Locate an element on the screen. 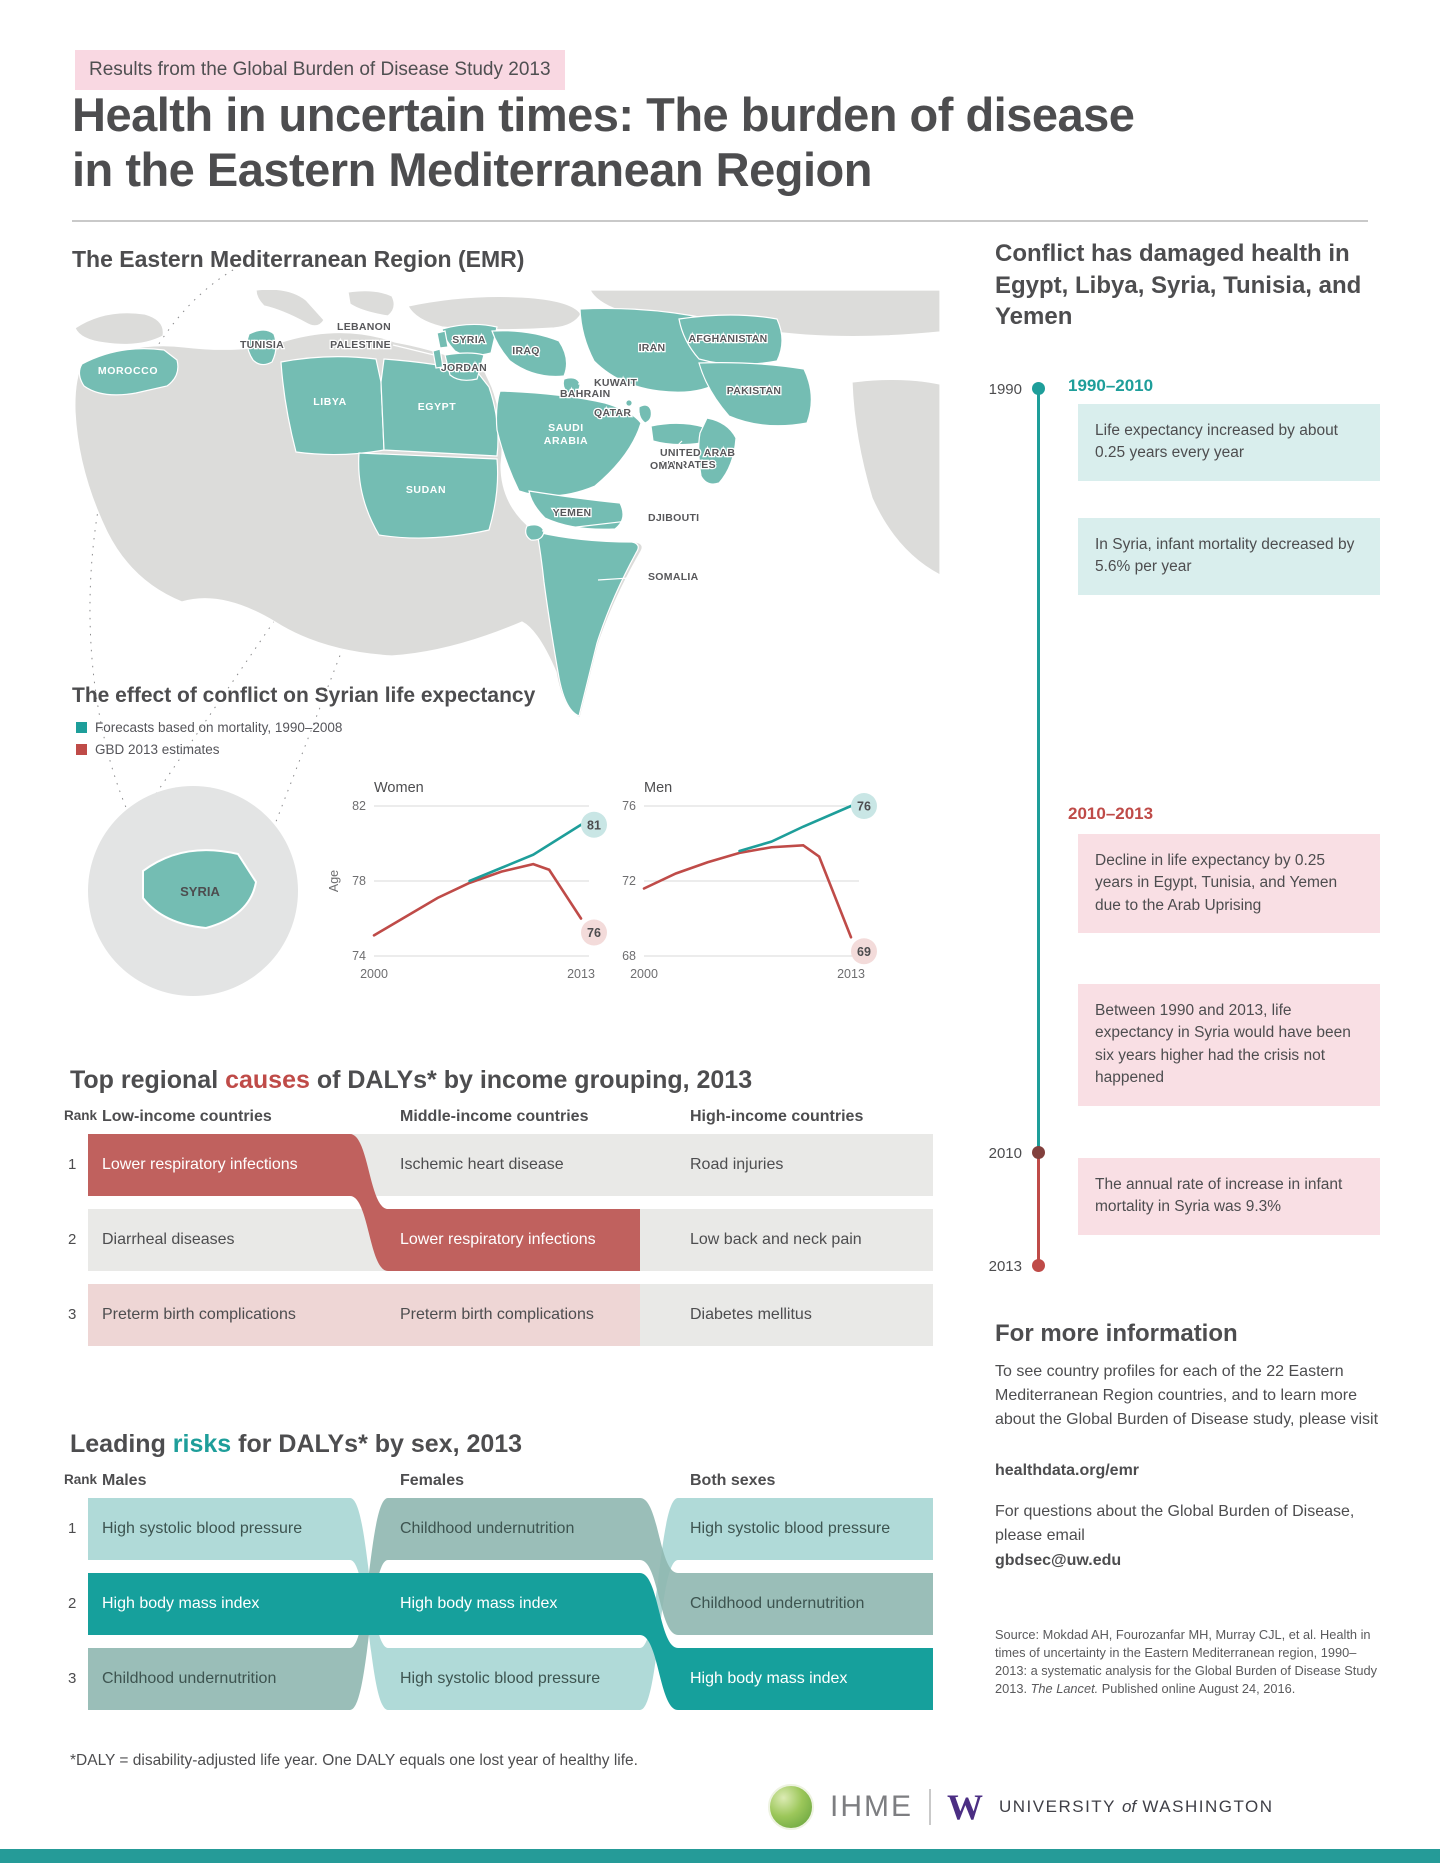 This screenshot has height=1863, width=1440. uae-label-line2: EMIRATES is located at coordinates (688, 465).